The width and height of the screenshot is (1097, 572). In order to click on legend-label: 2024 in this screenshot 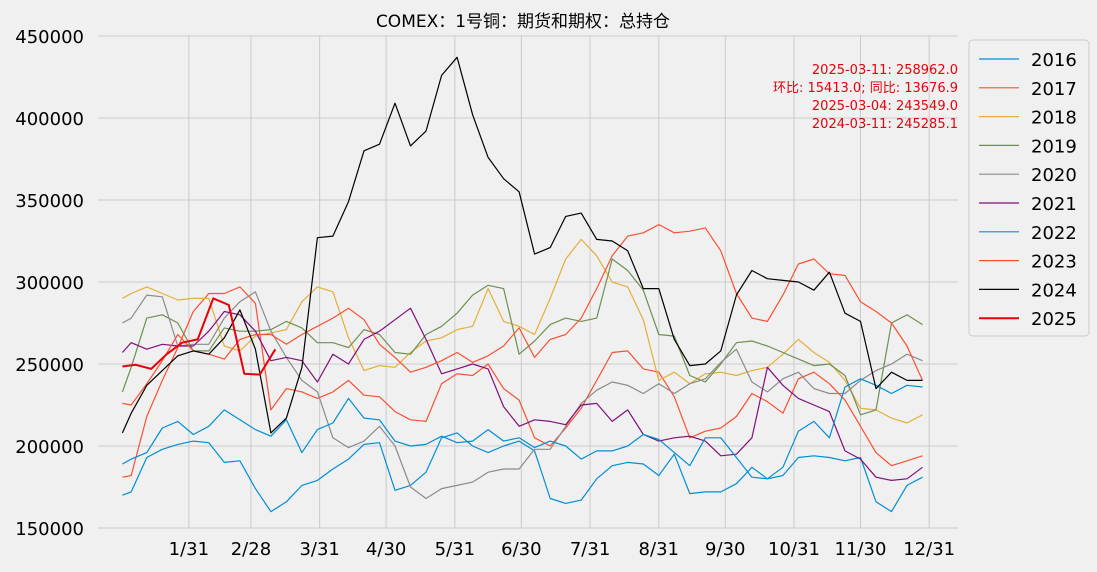, I will do `click(1054, 290)`.